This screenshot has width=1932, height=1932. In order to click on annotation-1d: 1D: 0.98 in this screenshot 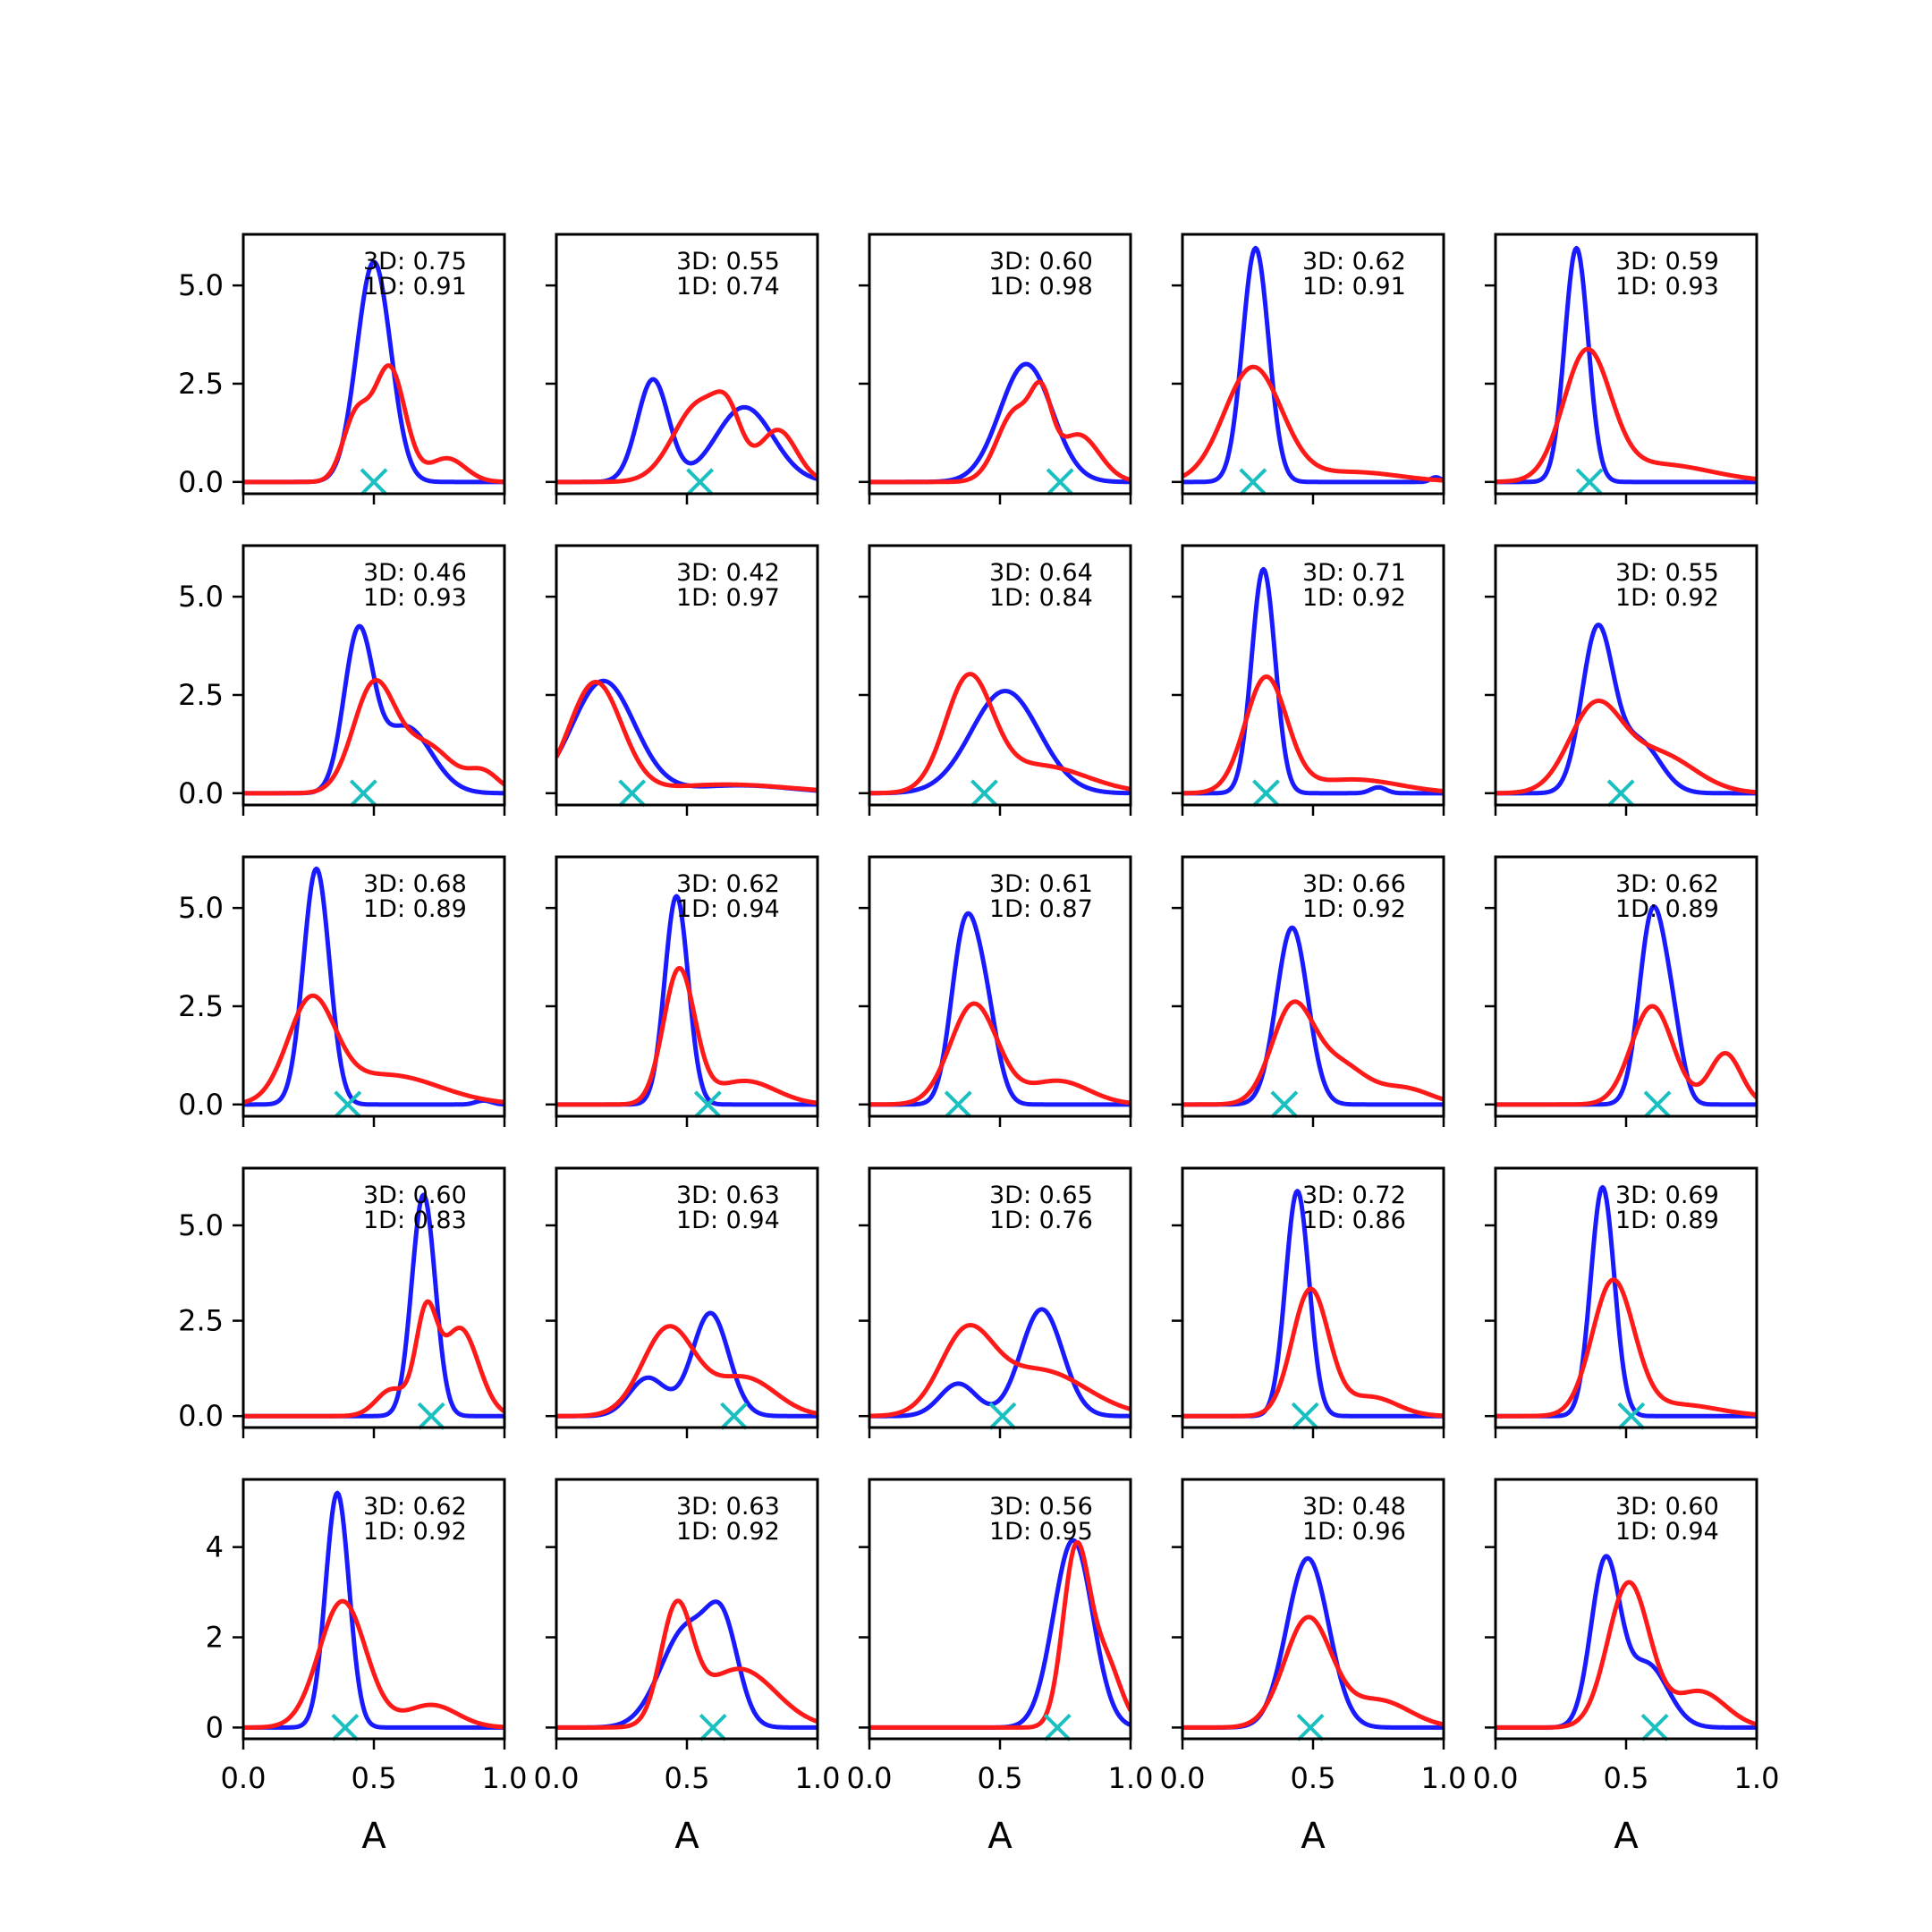, I will do `click(1041, 287)`.